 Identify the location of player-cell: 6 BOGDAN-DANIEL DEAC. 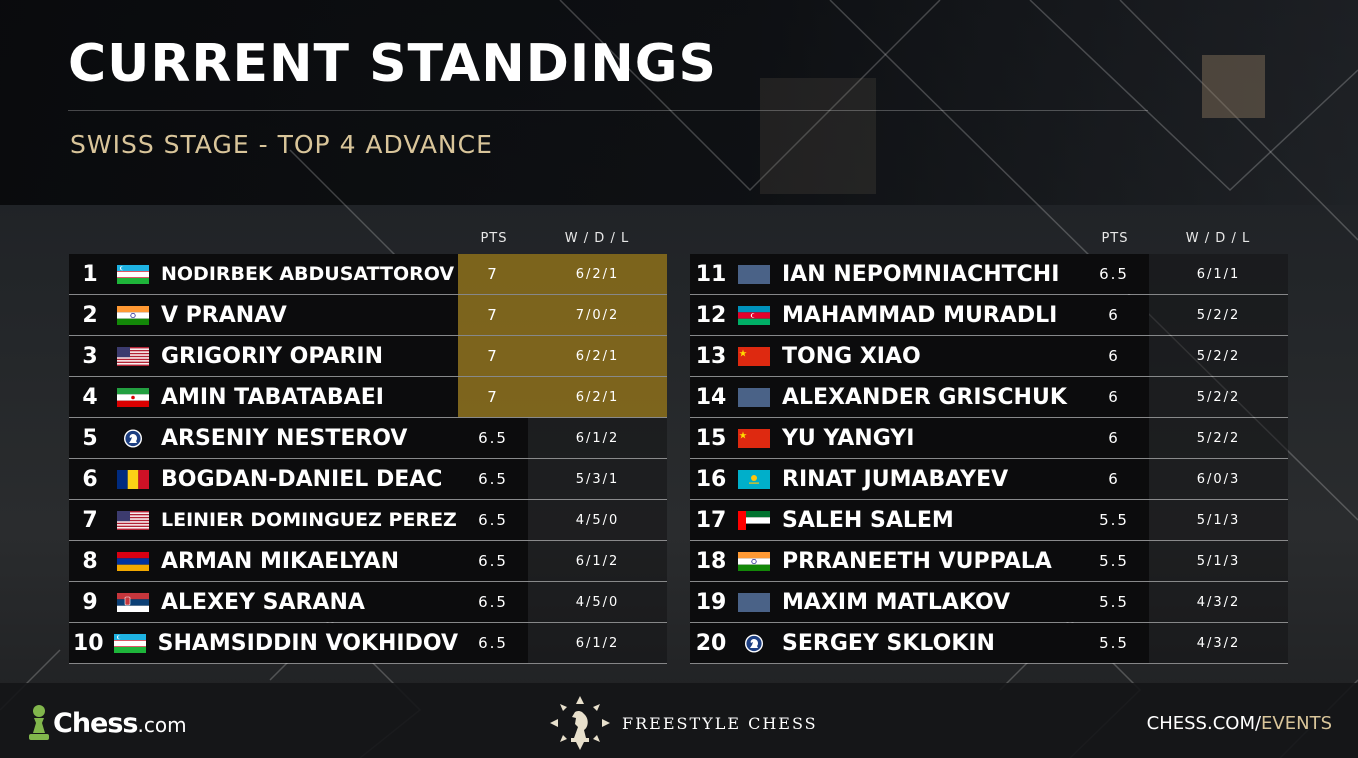
(263, 479).